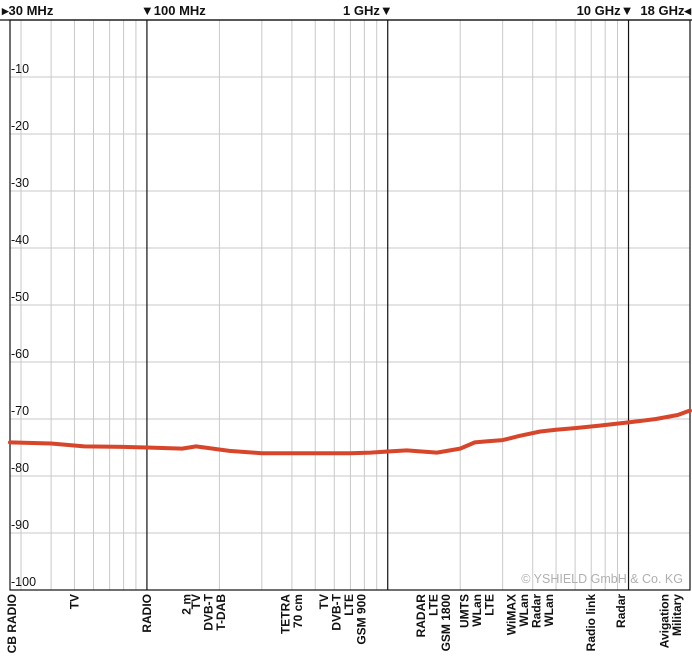  I want to click on y-tick-label: -100, so click(23, 582).